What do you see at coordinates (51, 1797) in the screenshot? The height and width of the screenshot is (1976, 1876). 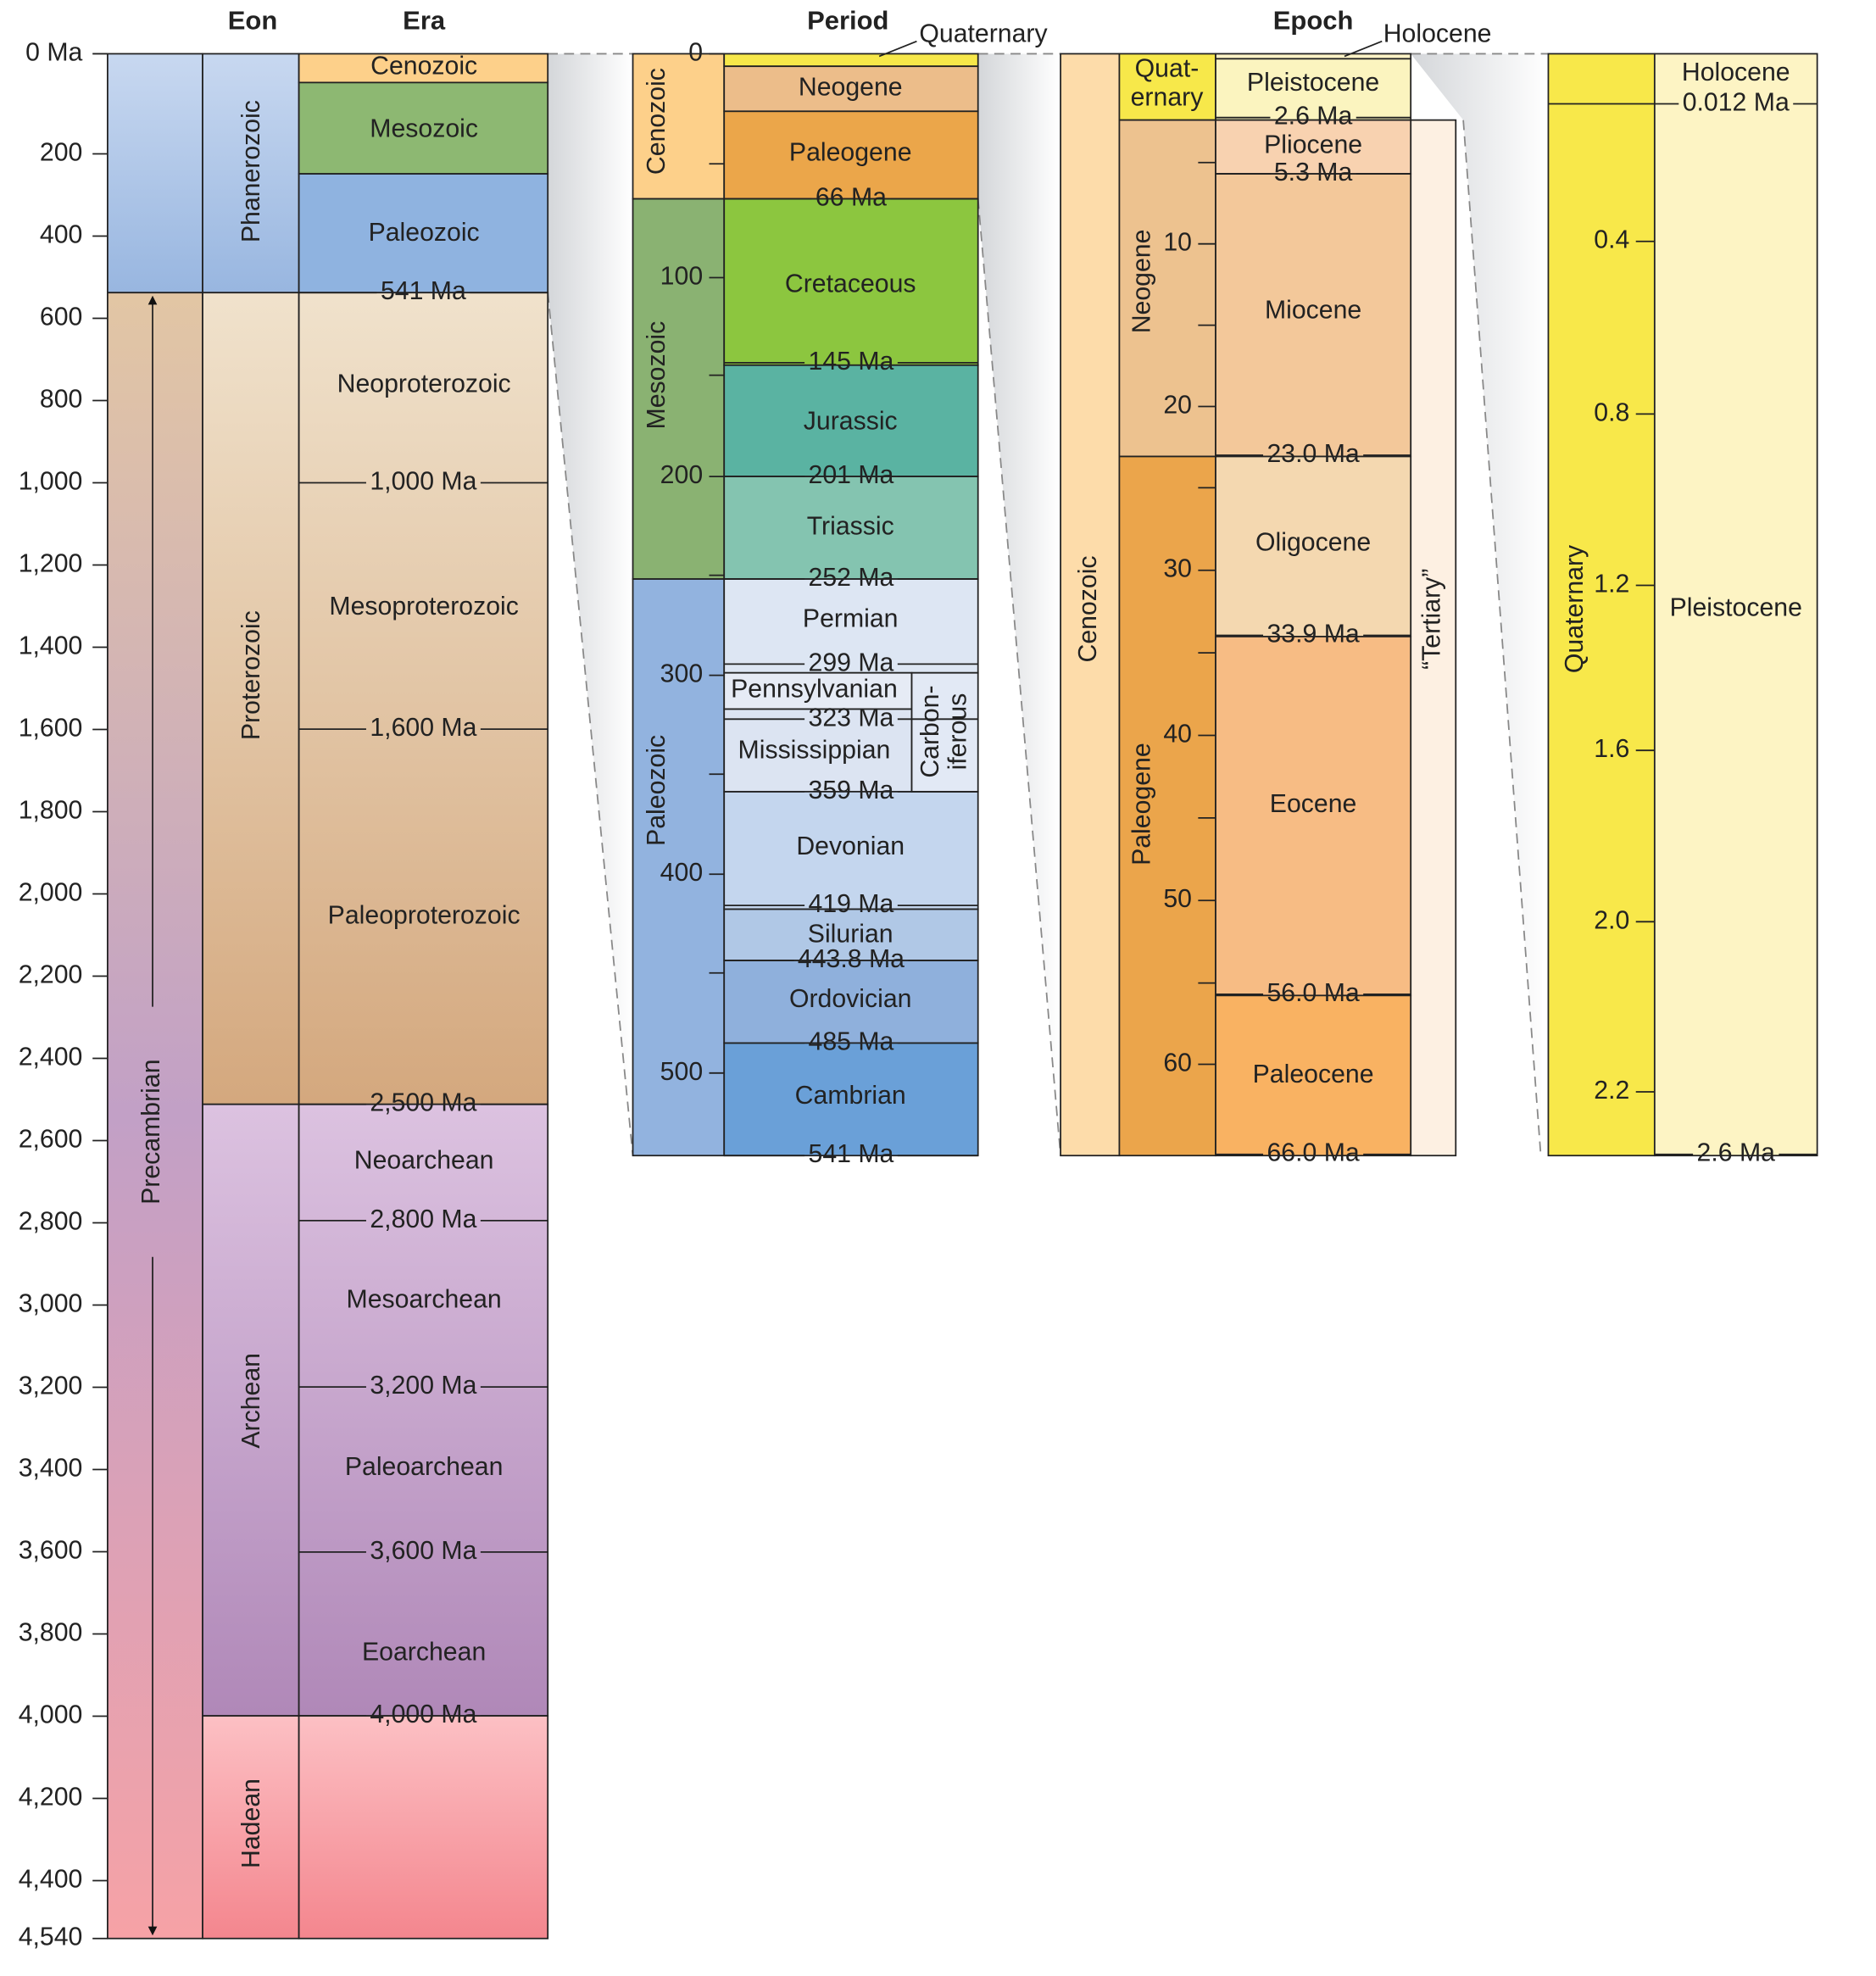 I see `axis-label: 4,200` at bounding box center [51, 1797].